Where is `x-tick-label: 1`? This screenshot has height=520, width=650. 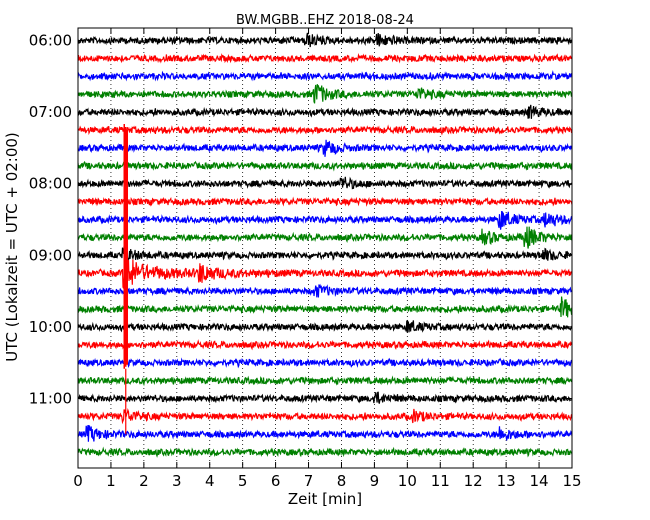
x-tick-label: 1 is located at coordinates (111, 481).